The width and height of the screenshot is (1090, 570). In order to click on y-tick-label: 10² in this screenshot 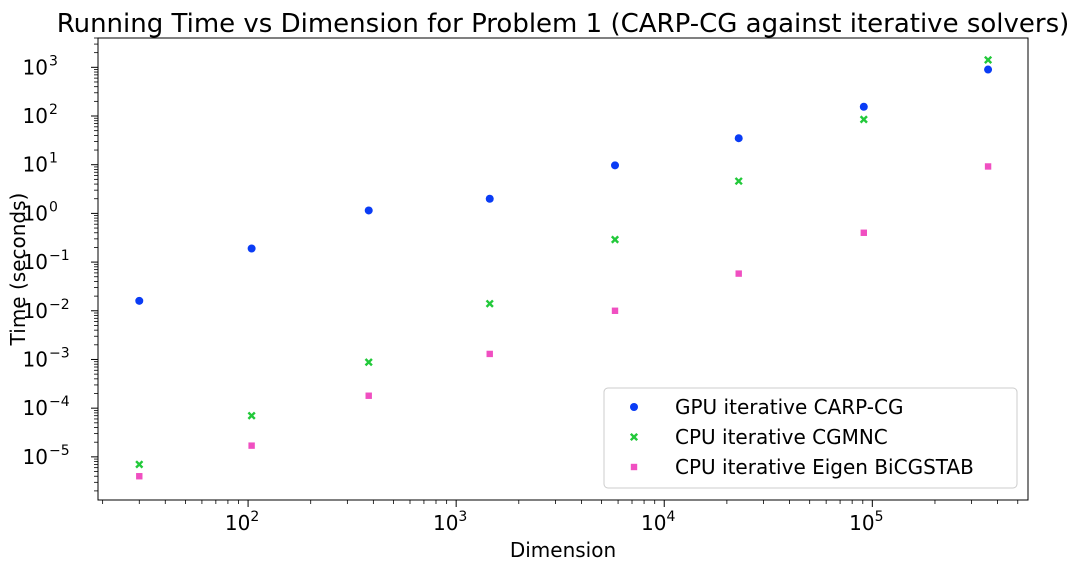, I will do `click(40, 115)`.